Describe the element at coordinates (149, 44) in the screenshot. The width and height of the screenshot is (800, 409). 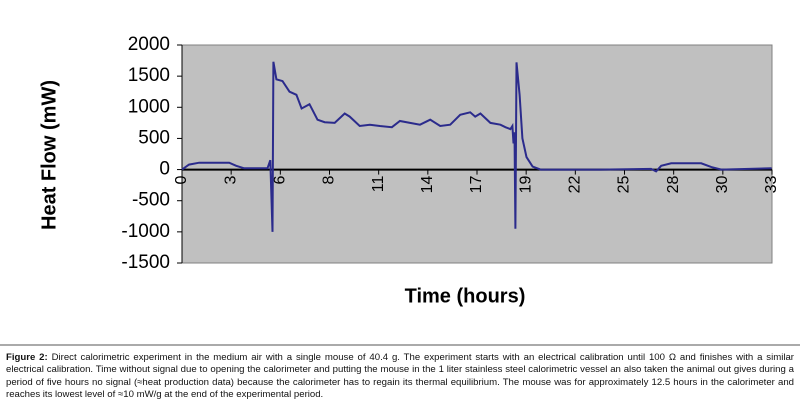
I see `y-tick-label: 2000` at that location.